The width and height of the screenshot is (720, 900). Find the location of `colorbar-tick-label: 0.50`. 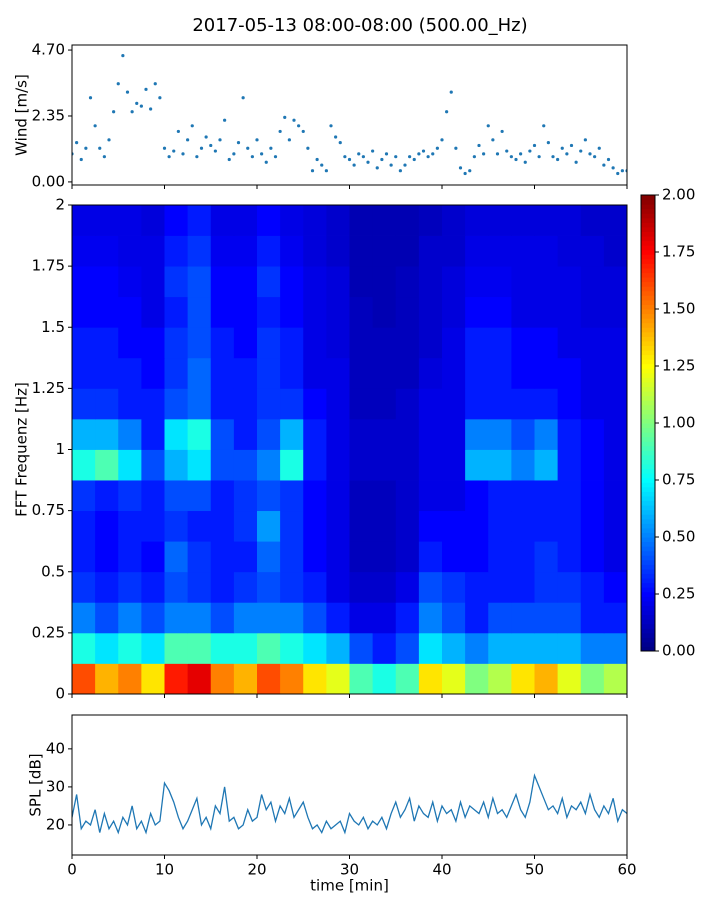

colorbar-tick-label: 0.50 is located at coordinates (678, 537).